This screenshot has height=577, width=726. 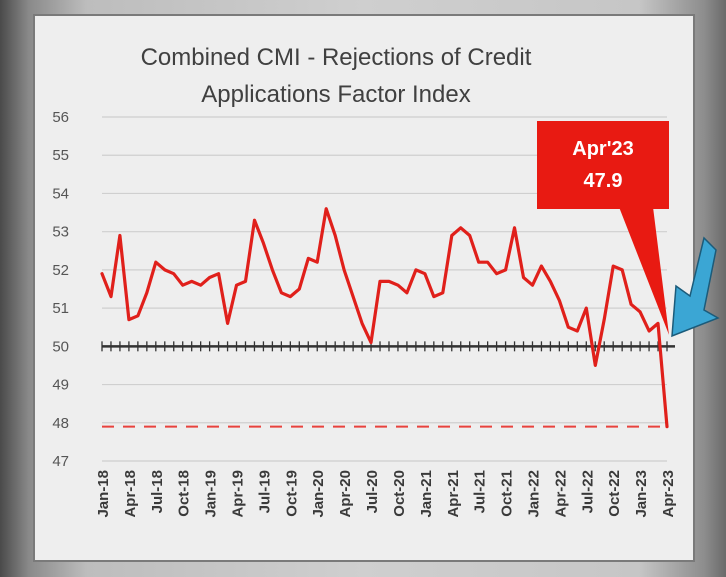 What do you see at coordinates (335, 94) in the screenshot?
I see `chart-title-line-2: Applications Factor Index` at bounding box center [335, 94].